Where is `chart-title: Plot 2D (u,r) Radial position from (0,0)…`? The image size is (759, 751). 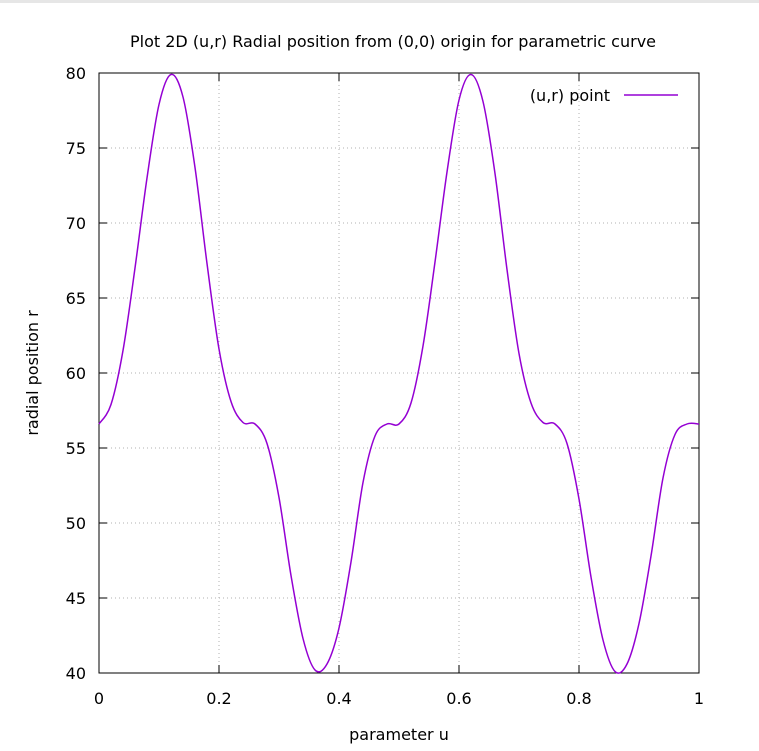
chart-title: Plot 2D (u,r) Radial position from (0,0)… is located at coordinates (393, 41).